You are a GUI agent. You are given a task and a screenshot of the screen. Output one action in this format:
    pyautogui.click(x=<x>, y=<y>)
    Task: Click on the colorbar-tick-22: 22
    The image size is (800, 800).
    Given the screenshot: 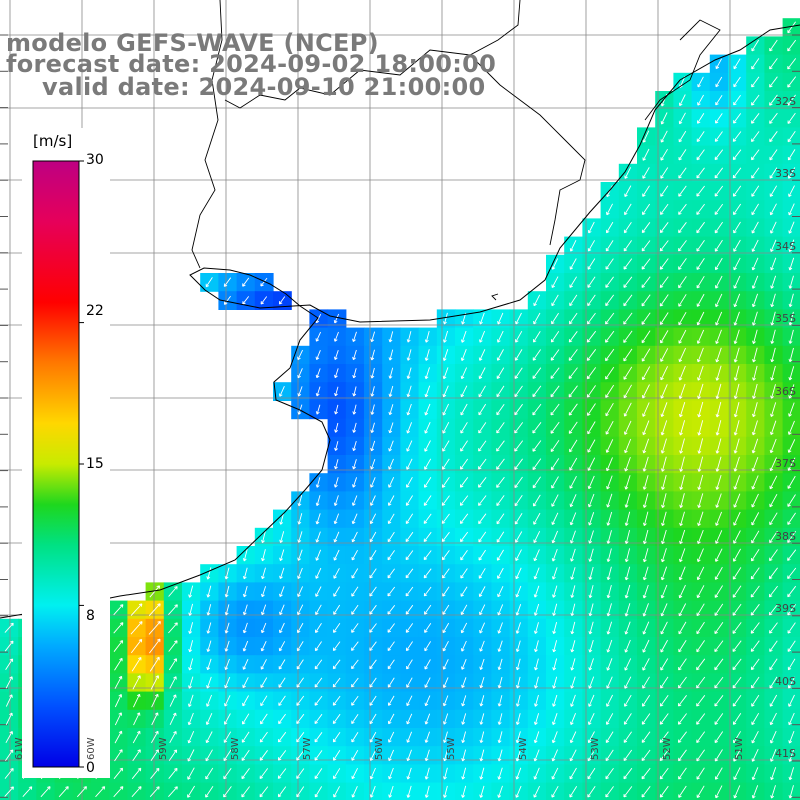 What is the action you would take?
    pyautogui.click(x=95, y=311)
    